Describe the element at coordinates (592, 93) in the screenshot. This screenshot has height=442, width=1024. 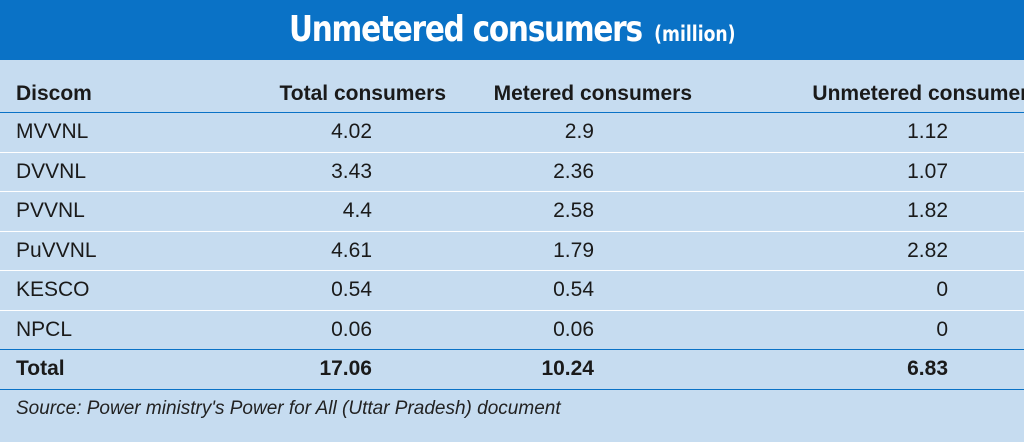
I see `column-header-metered-consumers: Metered consumers` at that location.